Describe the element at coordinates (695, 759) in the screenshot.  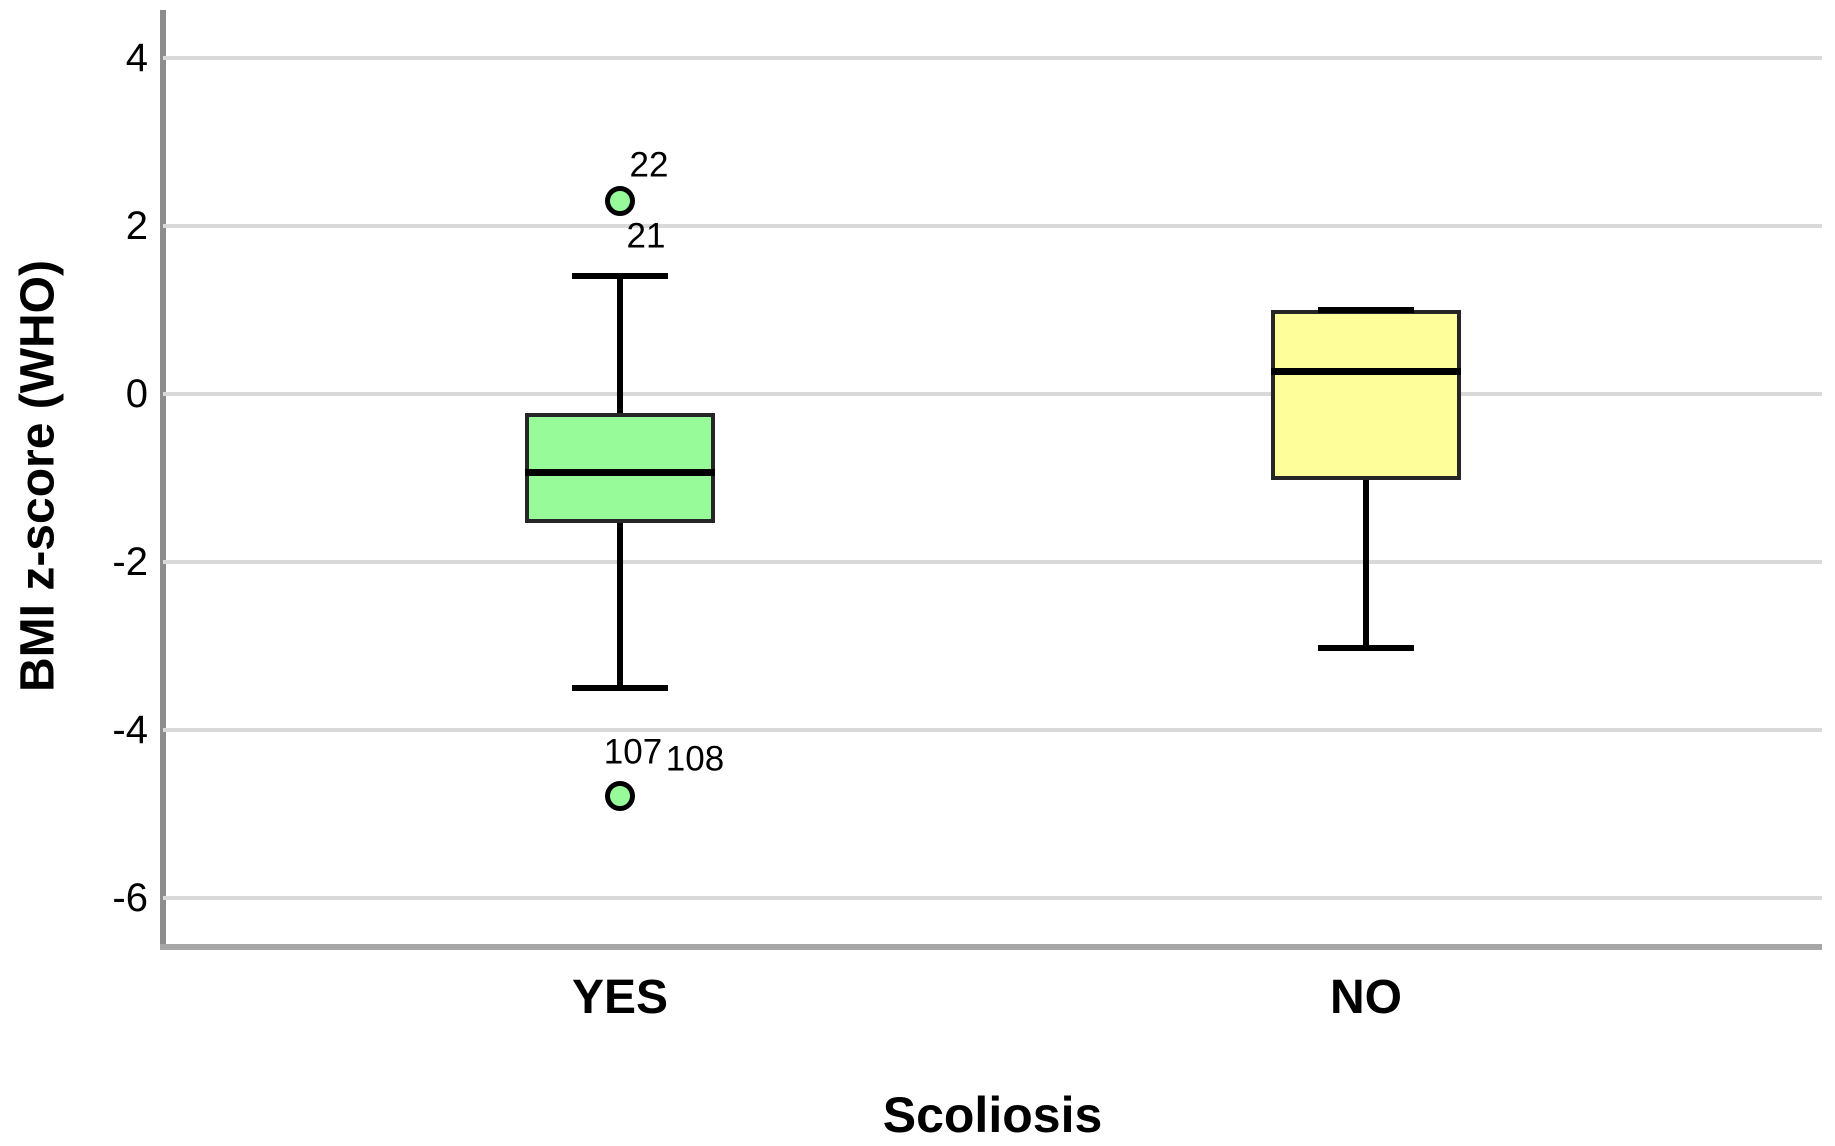
I see `outlier-case-label: 108` at that location.